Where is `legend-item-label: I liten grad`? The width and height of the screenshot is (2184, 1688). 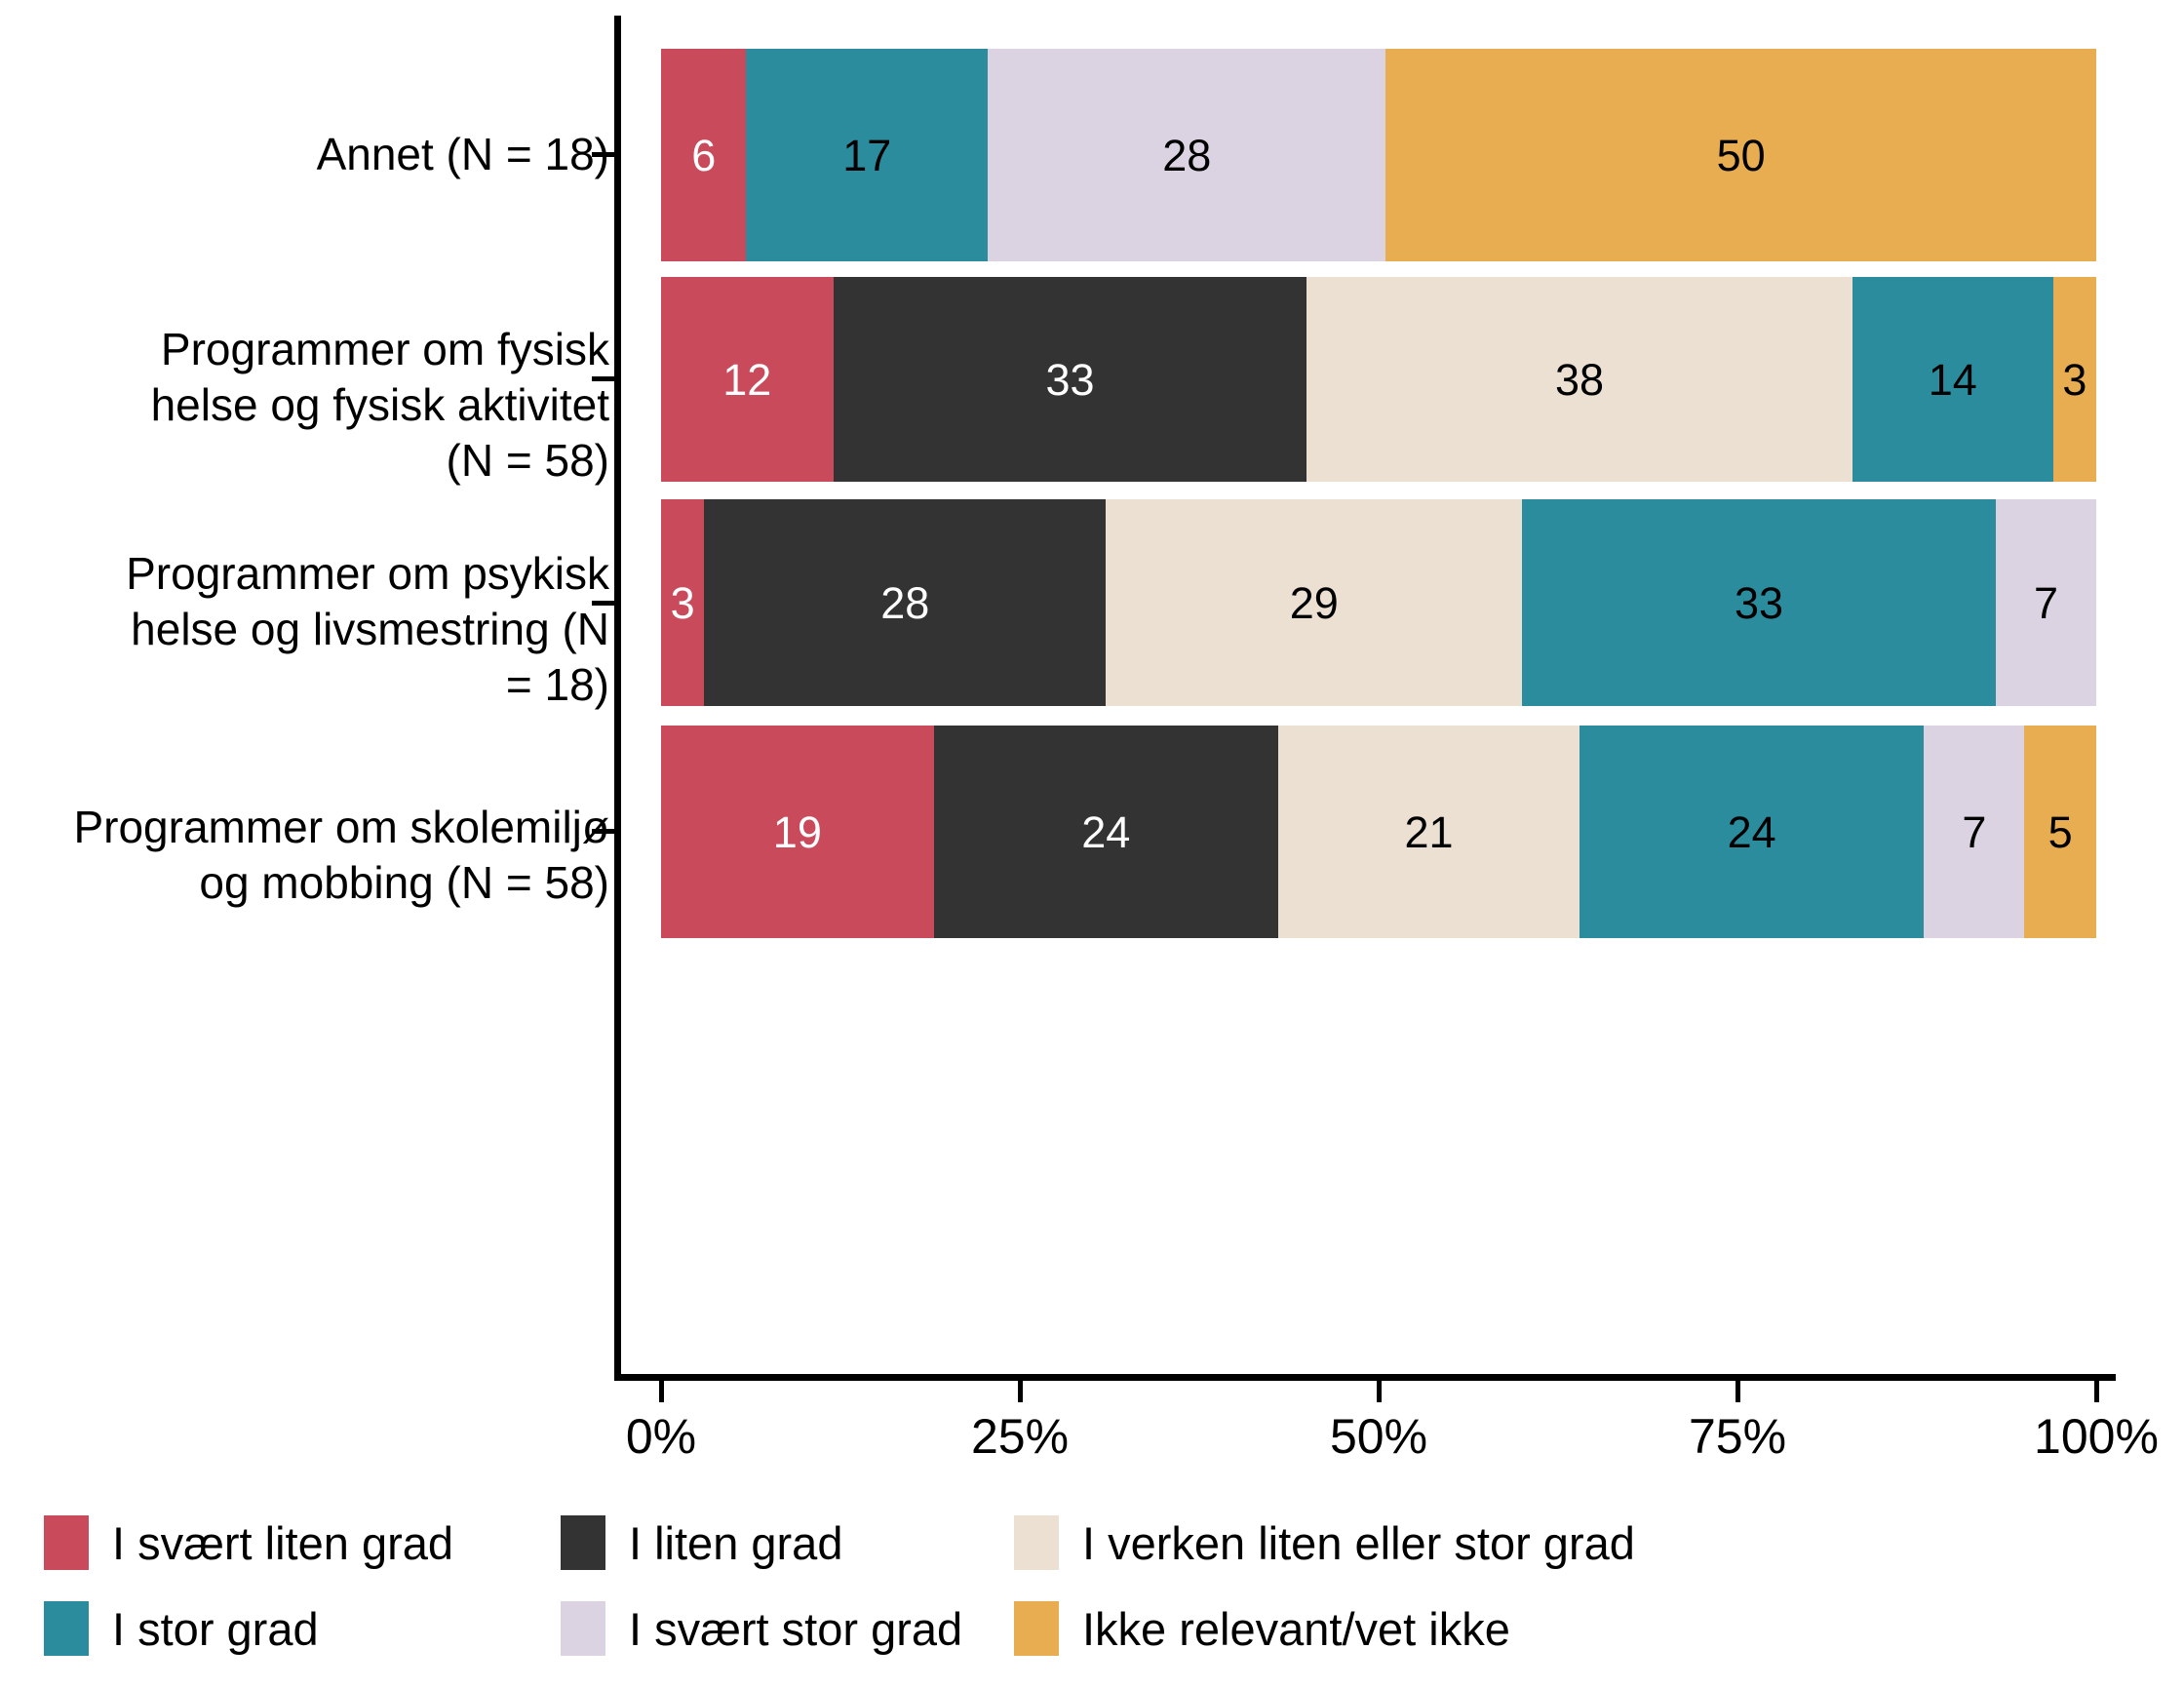 legend-item-label: I liten grad is located at coordinates (736, 1542).